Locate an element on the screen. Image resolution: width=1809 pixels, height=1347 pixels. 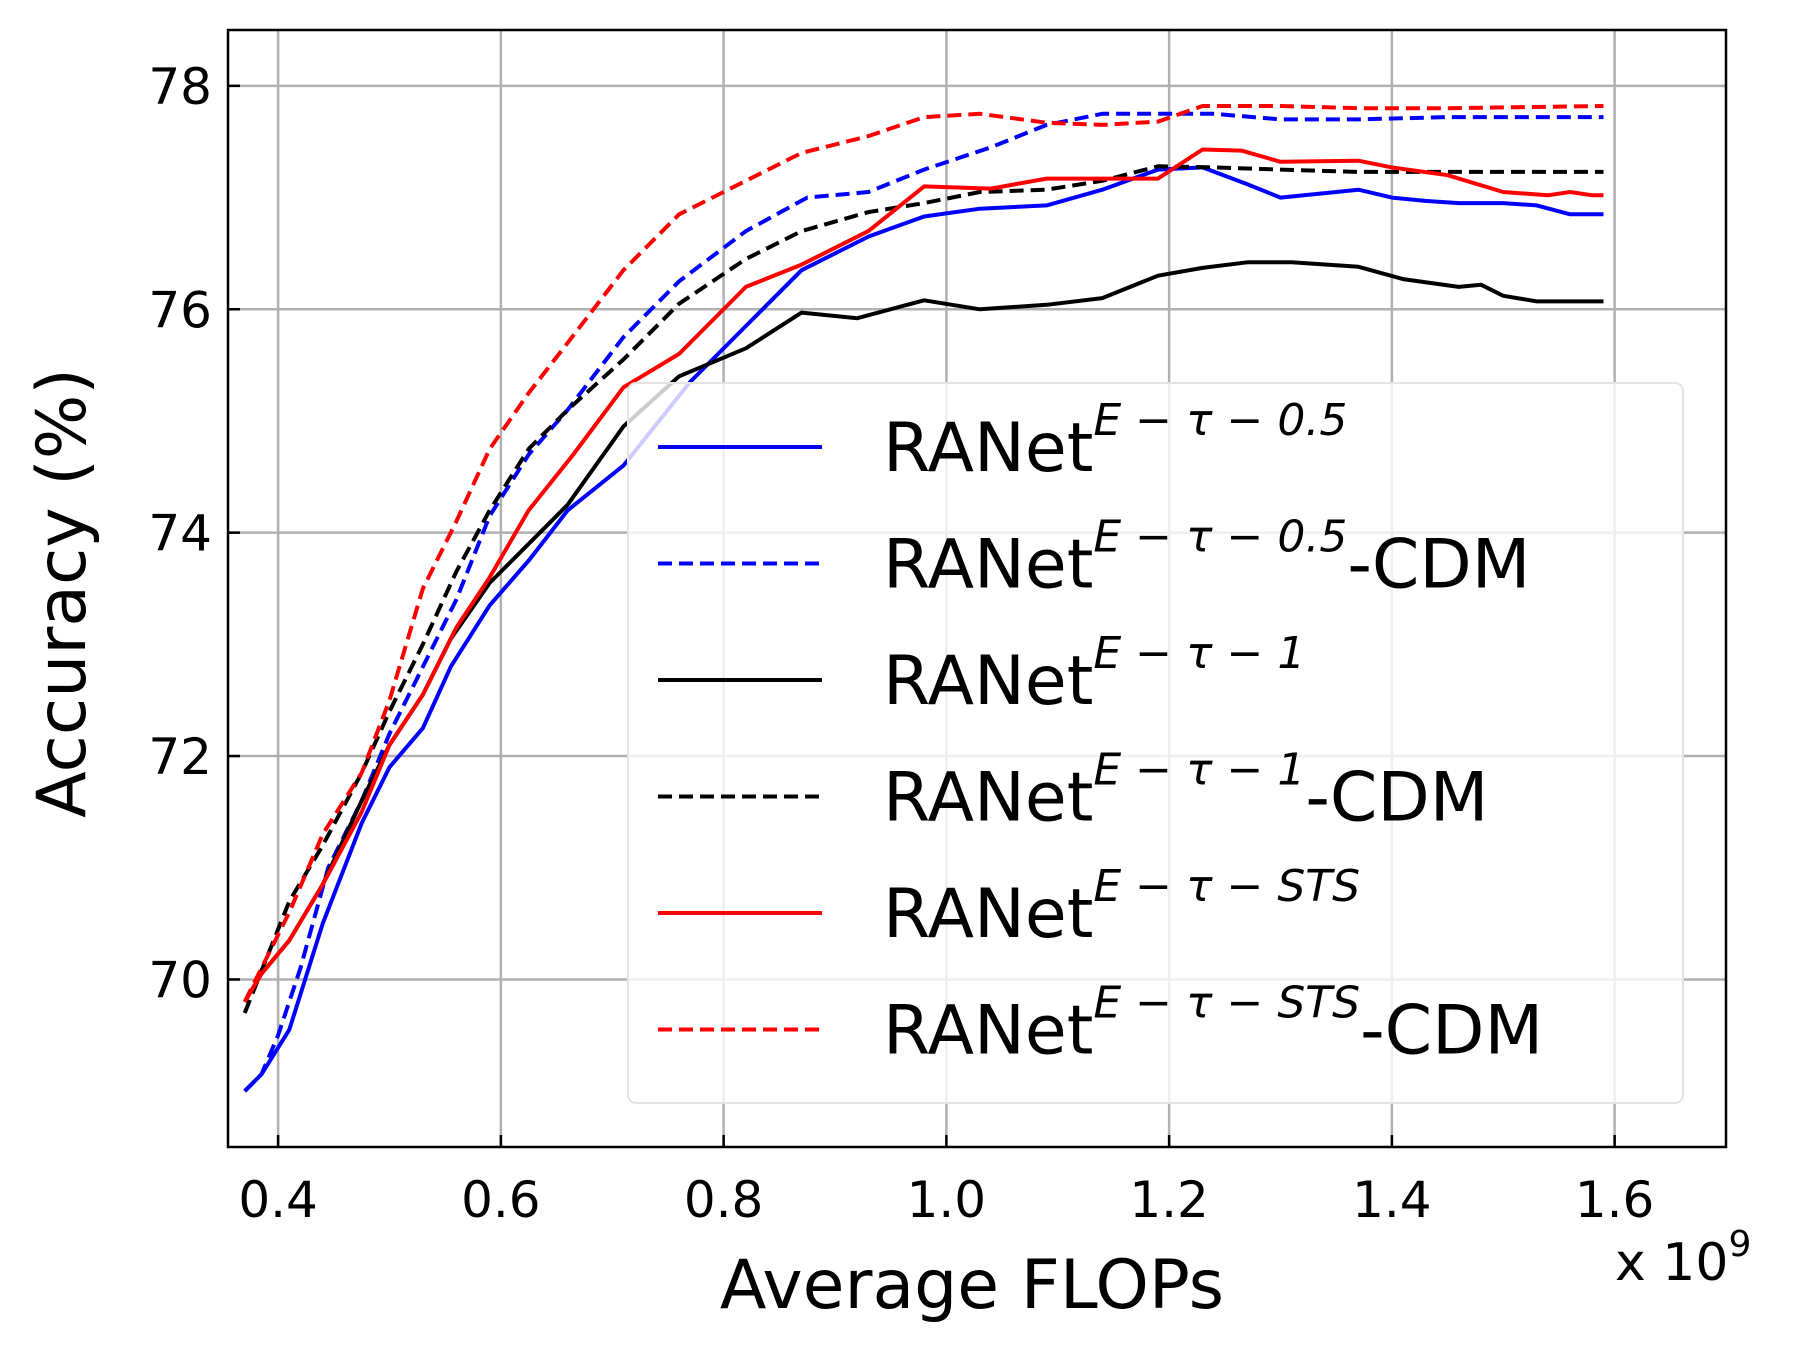
x-offset-label: x 109 is located at coordinates (1683, 1258).